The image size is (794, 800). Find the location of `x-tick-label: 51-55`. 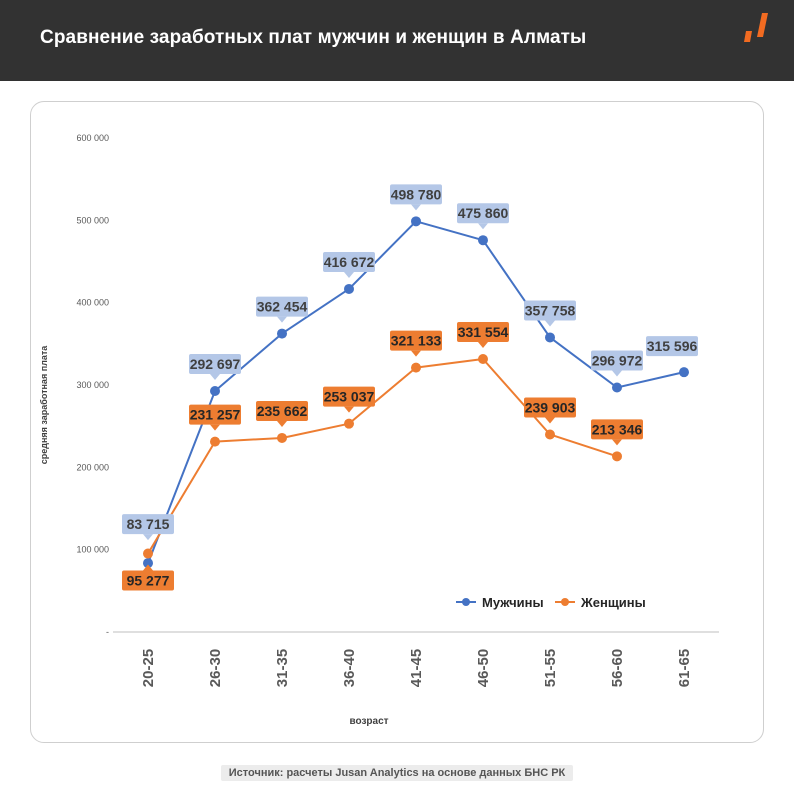

x-tick-label: 51-55 is located at coordinates (550, 668).